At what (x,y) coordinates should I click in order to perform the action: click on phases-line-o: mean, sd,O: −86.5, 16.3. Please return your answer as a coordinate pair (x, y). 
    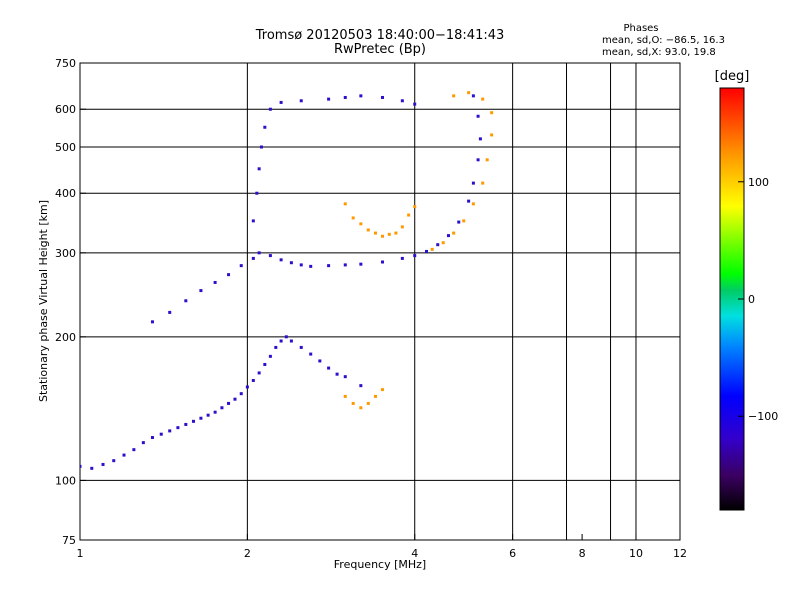
    Looking at the image, I should click on (663, 40).